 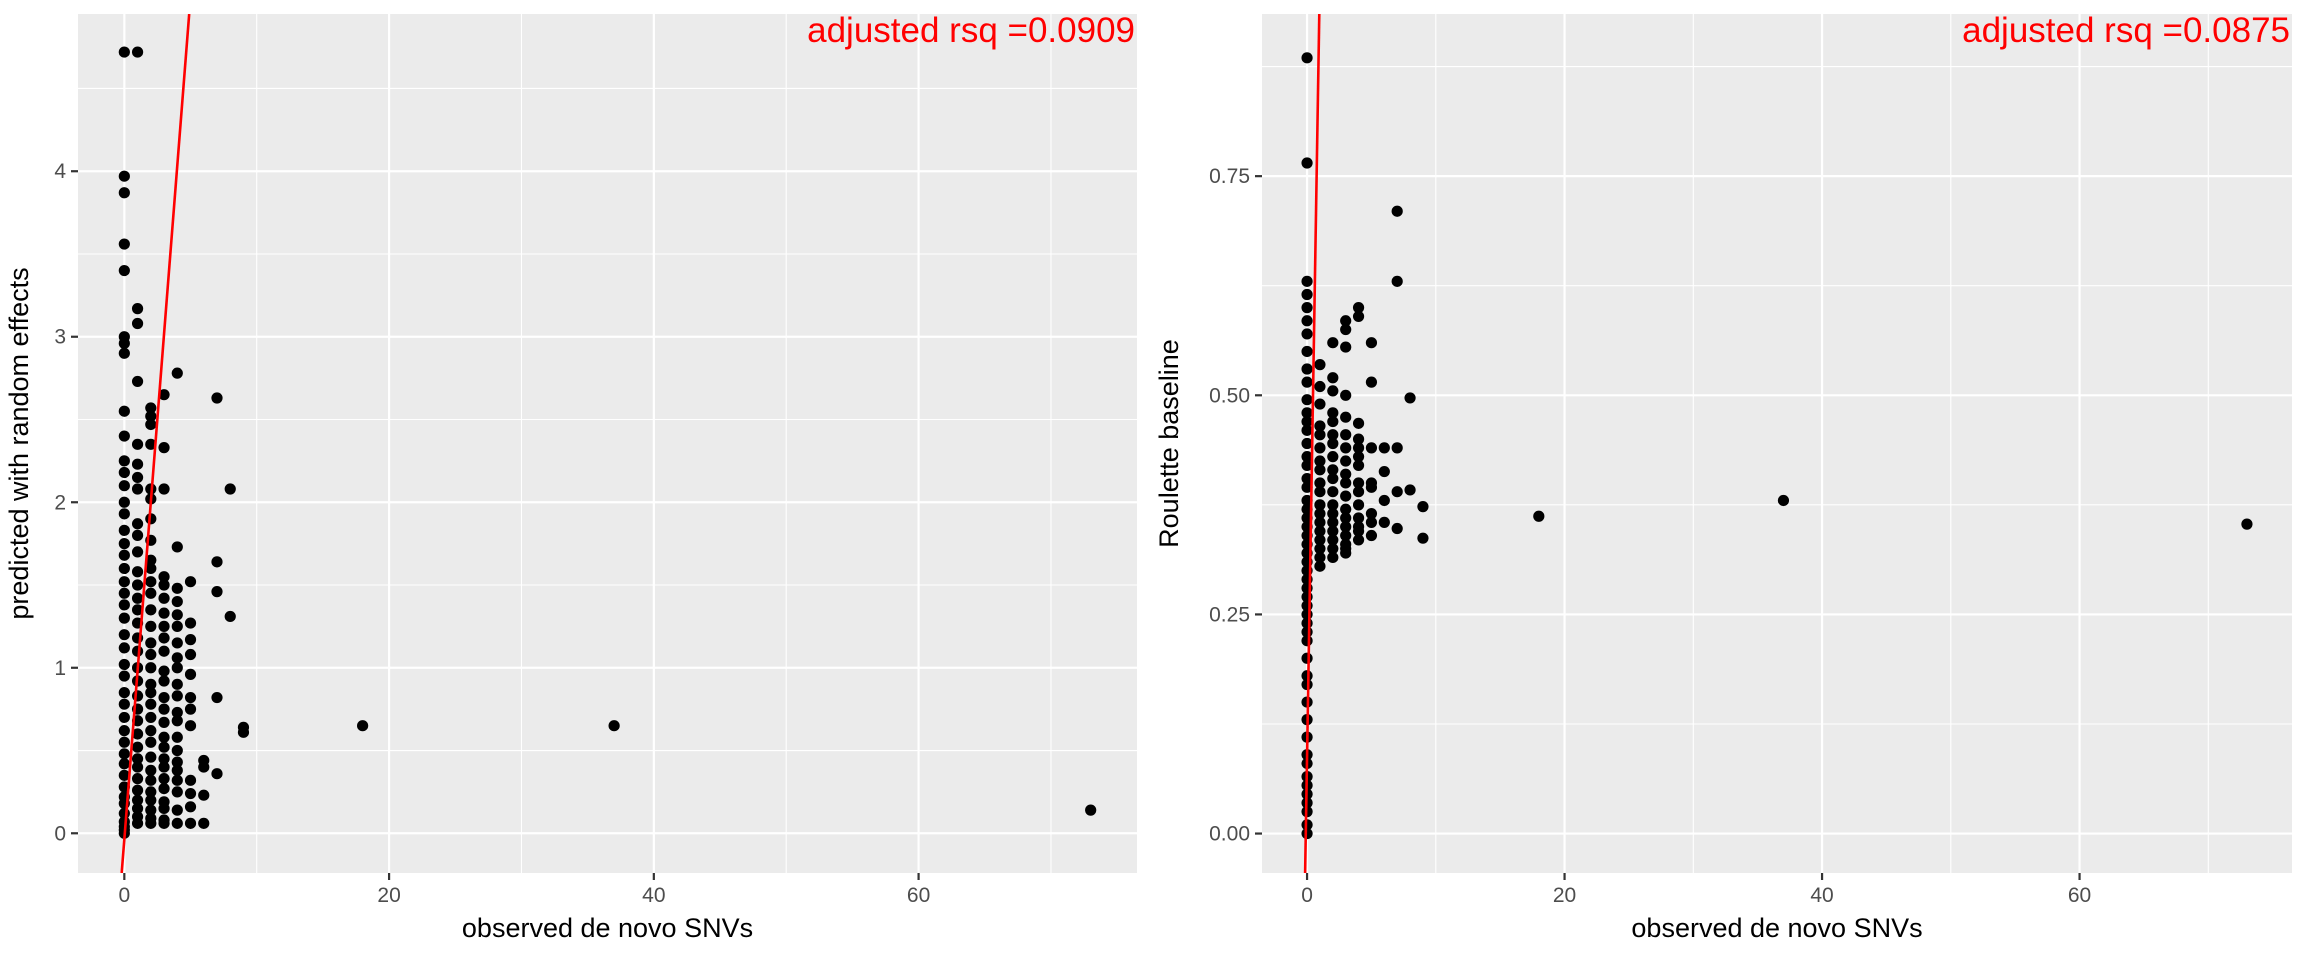 What do you see at coordinates (2126, 30) in the screenshot?
I see `adjusted-rsq-annotation: adjusted rsq =0.0875` at bounding box center [2126, 30].